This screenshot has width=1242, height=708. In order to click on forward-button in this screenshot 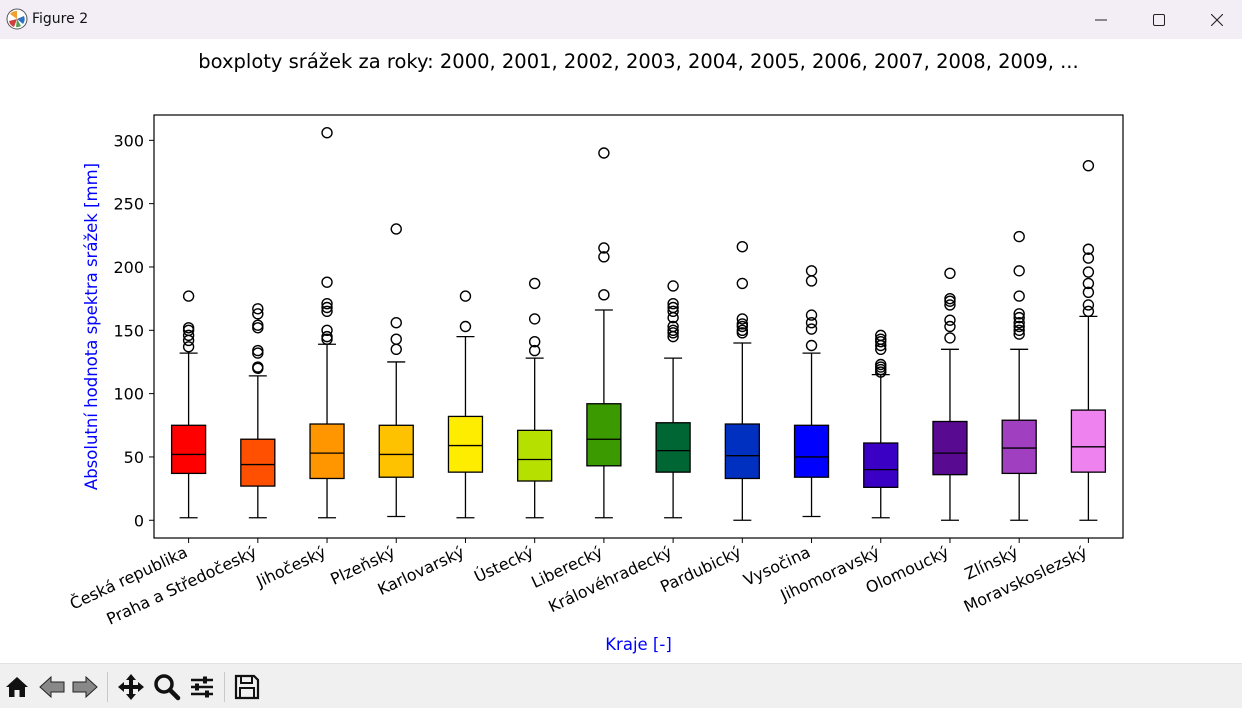, I will do `click(85, 687)`.